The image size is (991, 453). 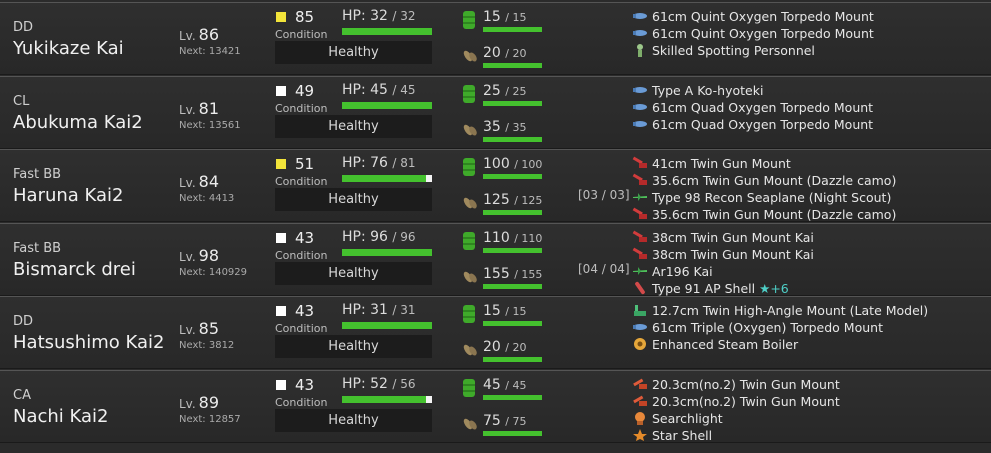 I want to click on medium-gun-icon, so click(x=640, y=401).